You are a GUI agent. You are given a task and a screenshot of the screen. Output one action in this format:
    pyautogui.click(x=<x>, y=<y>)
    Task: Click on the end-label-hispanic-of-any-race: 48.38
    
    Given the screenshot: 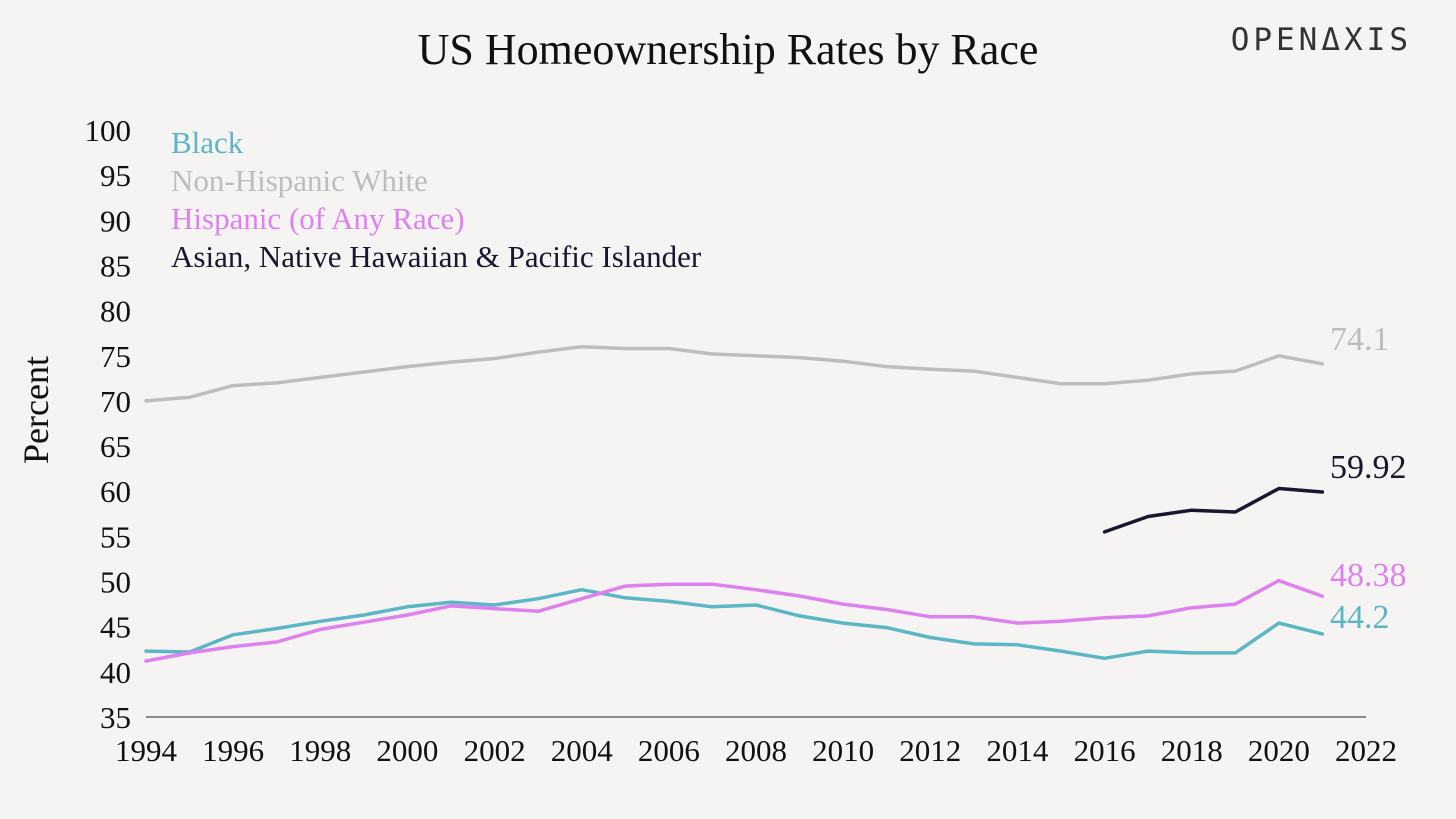 What is the action you would take?
    pyautogui.click(x=1368, y=575)
    